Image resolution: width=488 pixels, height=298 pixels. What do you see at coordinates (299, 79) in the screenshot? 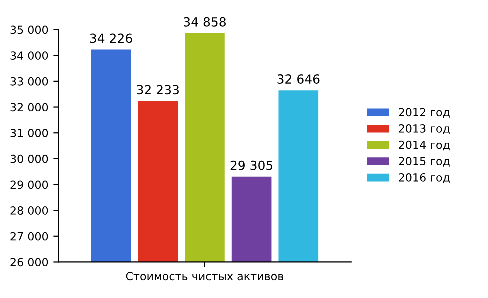
I see `data-label: 32 646` at bounding box center [299, 79].